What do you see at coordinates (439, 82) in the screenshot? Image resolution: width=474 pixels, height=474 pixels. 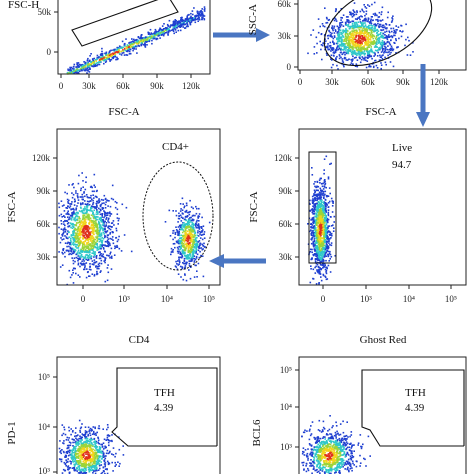 I see `x-tick-label: 120k` at bounding box center [439, 82].